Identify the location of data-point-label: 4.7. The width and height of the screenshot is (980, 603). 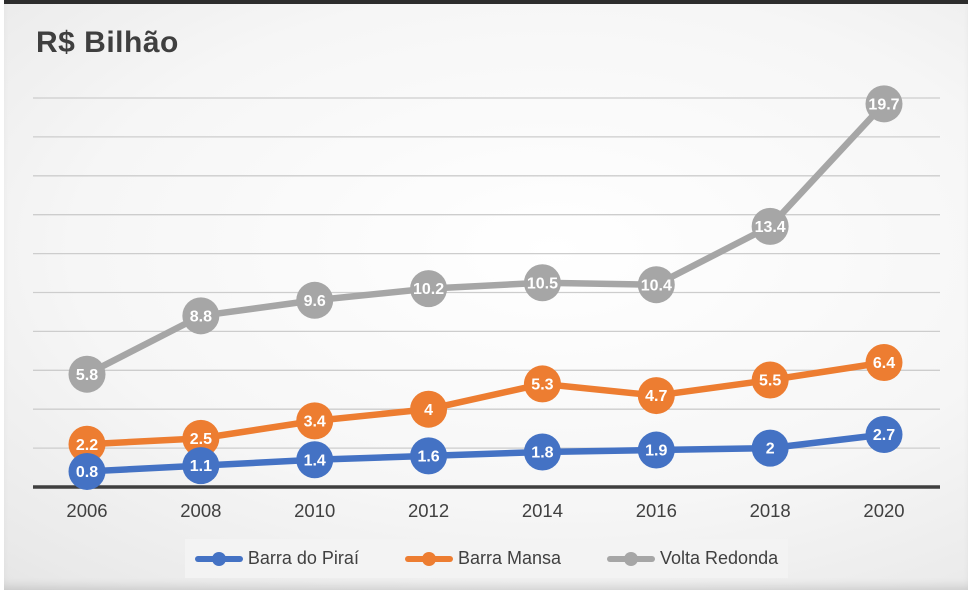
(656, 396).